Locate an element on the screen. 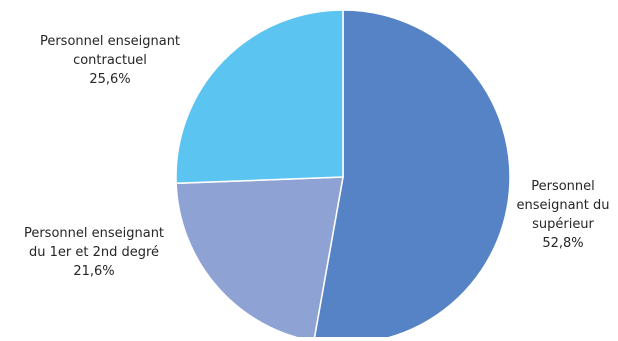 The image size is (618, 341). slice-category-label-2-line-1: contractuel is located at coordinates (110, 60).